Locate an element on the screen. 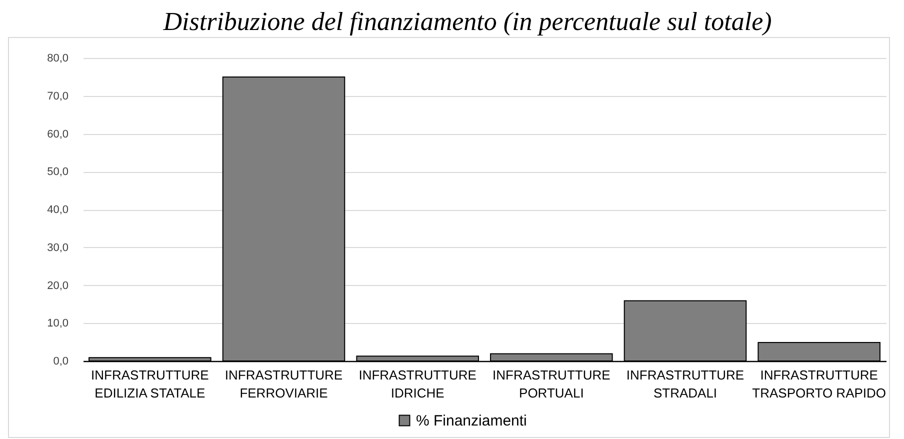  y-tick-label: 50,0 is located at coordinates (57, 172).